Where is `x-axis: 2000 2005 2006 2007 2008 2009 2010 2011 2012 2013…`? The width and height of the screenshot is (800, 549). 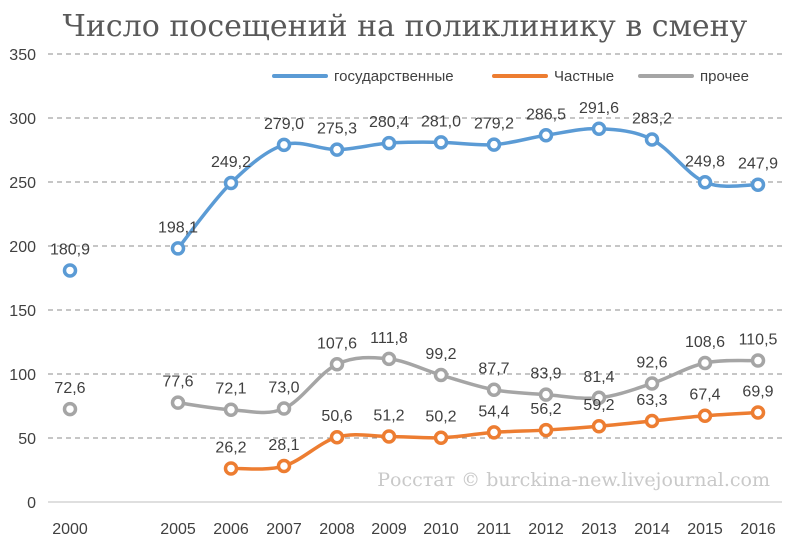
x-axis: 2000 2005 2006 2007 2008 2009 2010 2011 2012 2013… is located at coordinates (414, 529).